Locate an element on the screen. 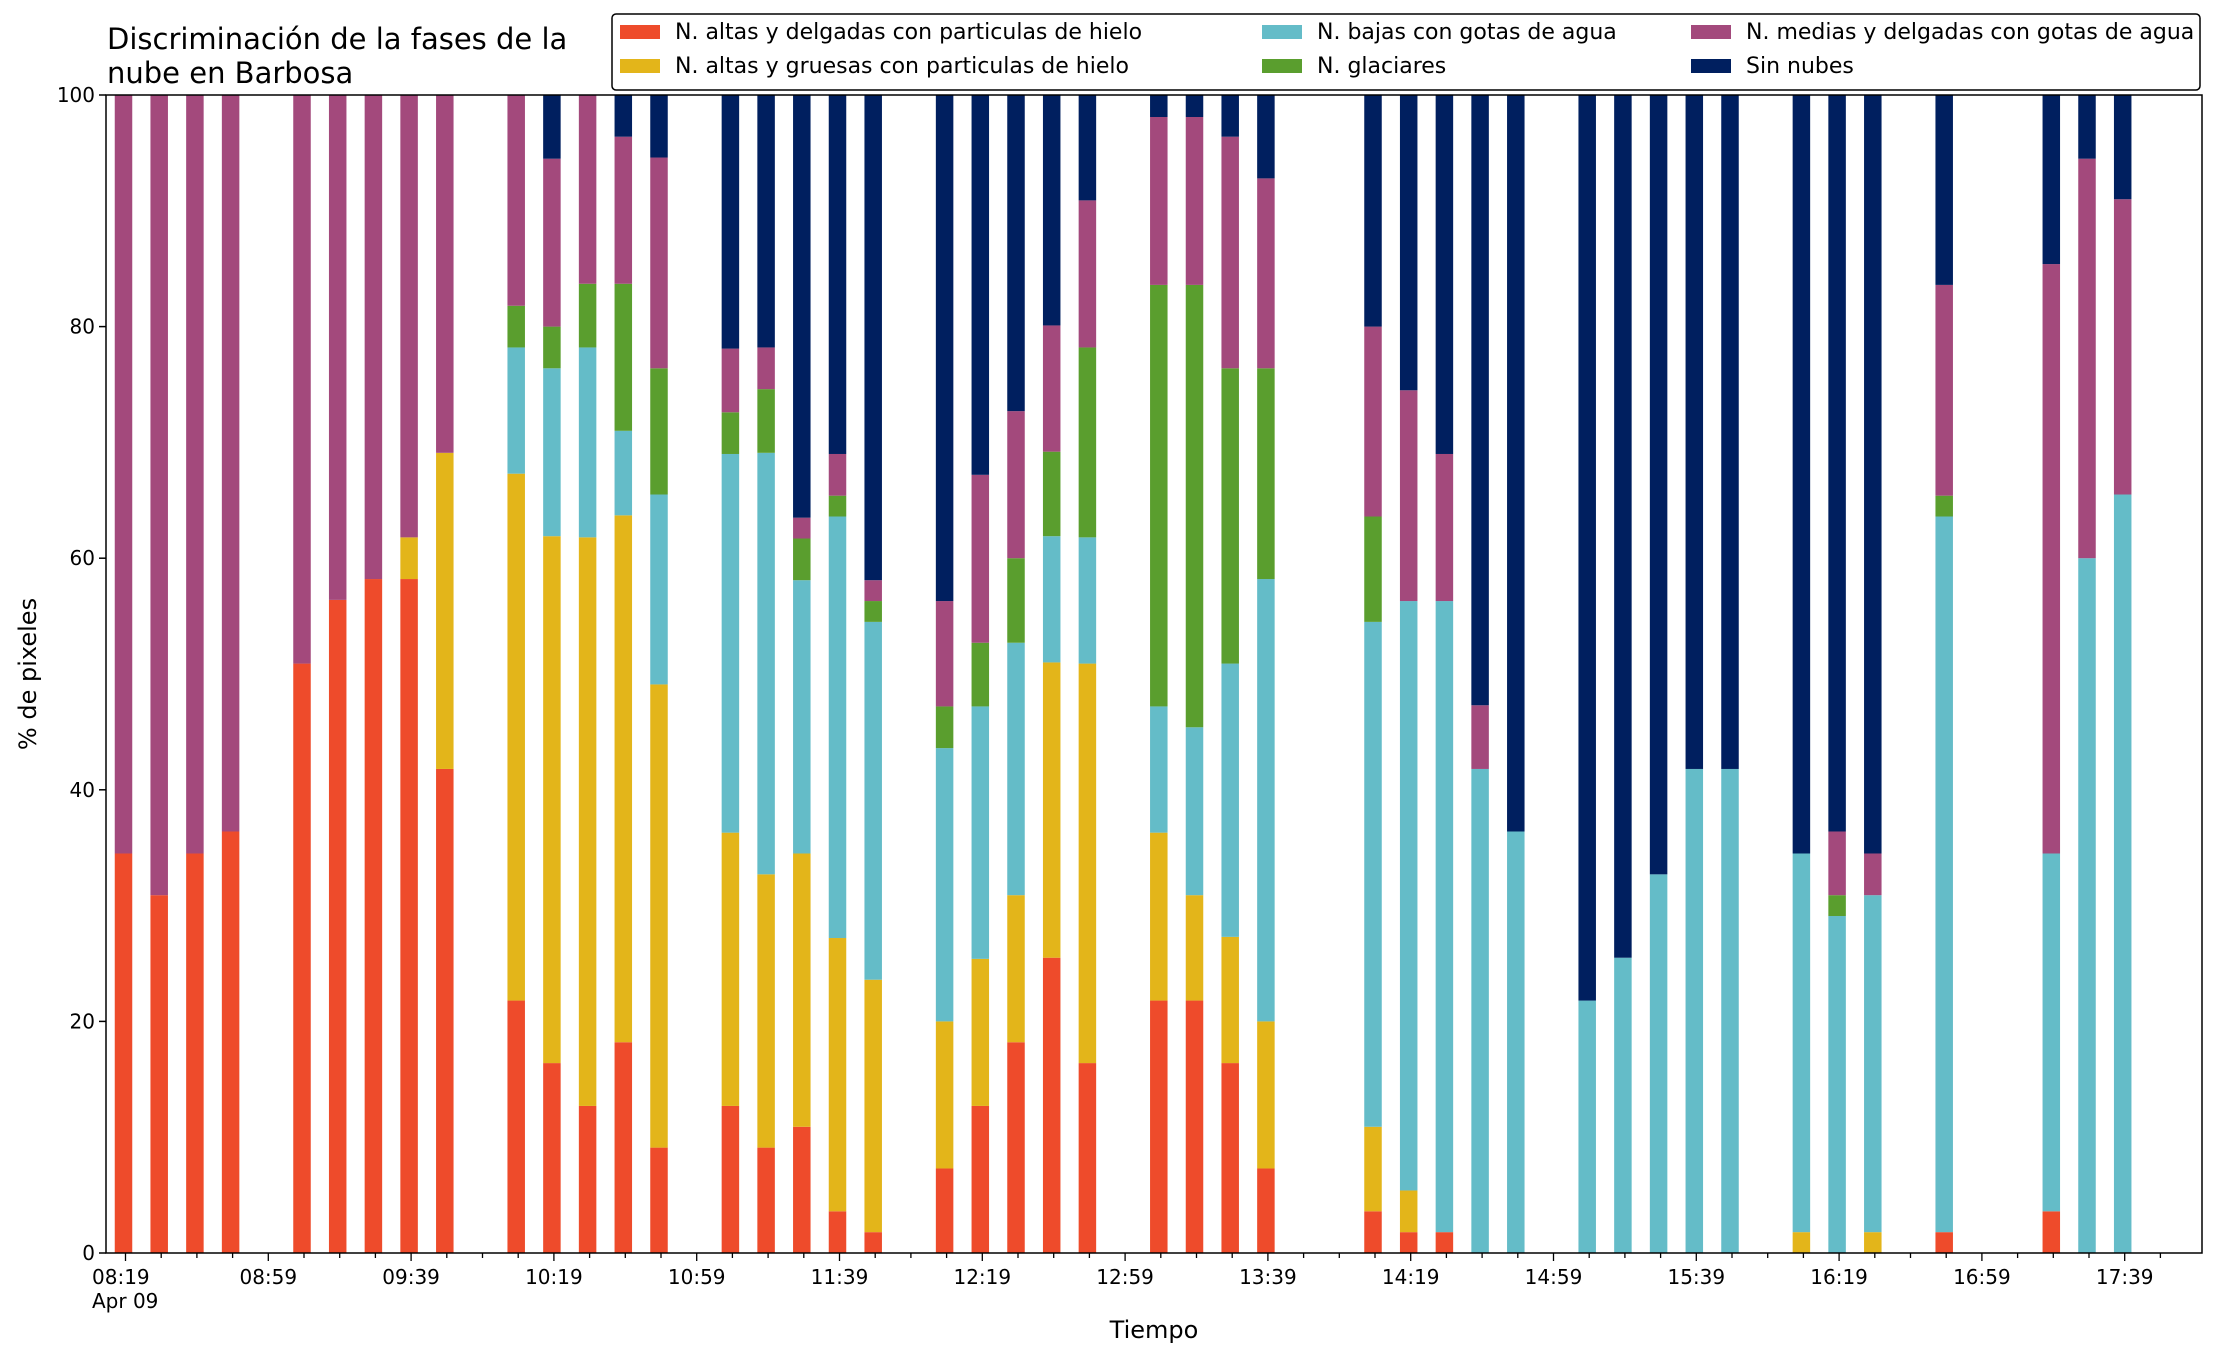  x-tick-label: 10:59 is located at coordinates (697, 1277).